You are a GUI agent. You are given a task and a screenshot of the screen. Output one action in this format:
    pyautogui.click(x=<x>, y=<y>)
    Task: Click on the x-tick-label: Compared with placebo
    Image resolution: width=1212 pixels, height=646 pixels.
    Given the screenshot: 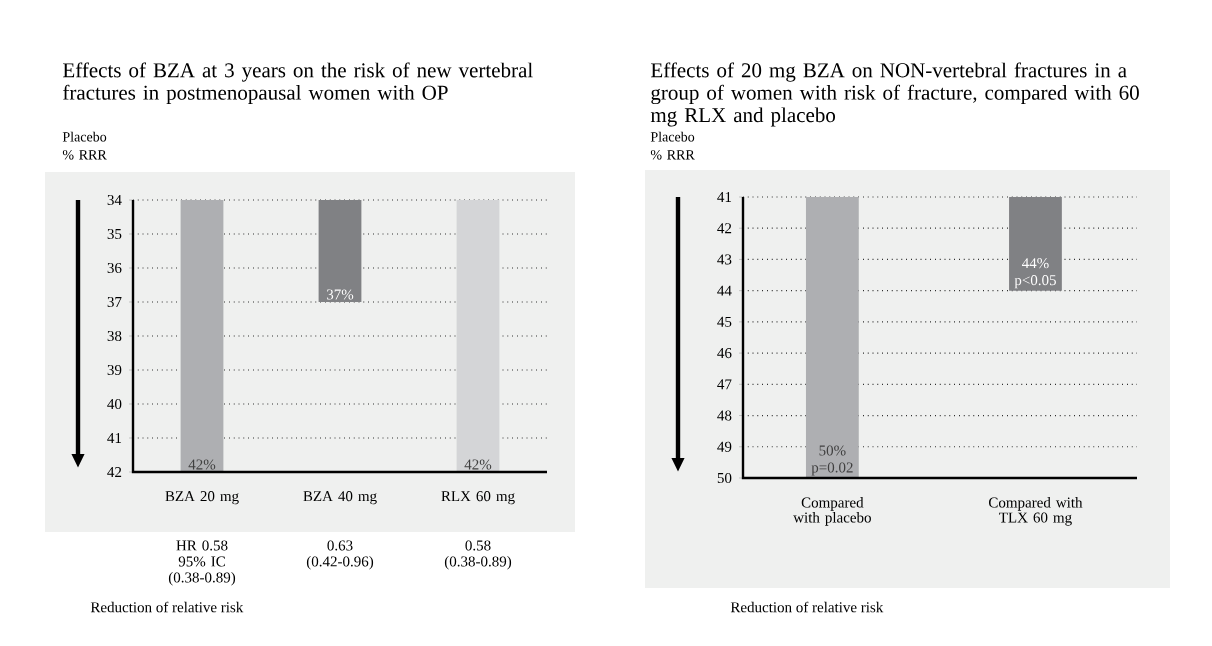 What is the action you would take?
    pyautogui.click(x=832, y=511)
    